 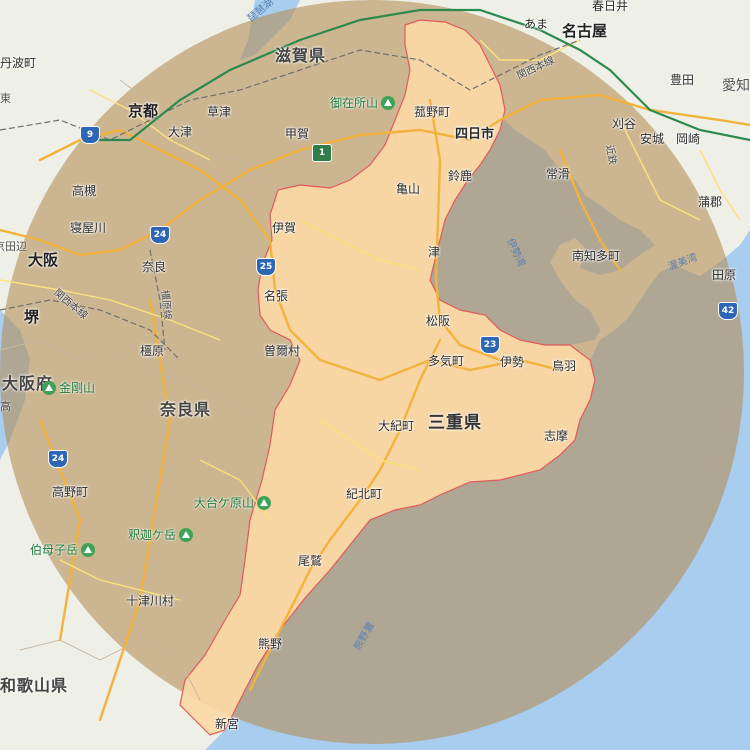 What do you see at coordinates (5, 406) in the screenshot?
I see `edge-label-taka: 高` at bounding box center [5, 406].